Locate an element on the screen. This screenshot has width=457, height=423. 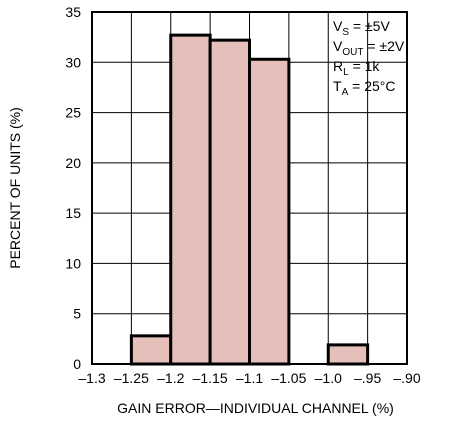
y-tick-labels: 0 5 10 15 20 25 30 35 is located at coordinates (73, 188).